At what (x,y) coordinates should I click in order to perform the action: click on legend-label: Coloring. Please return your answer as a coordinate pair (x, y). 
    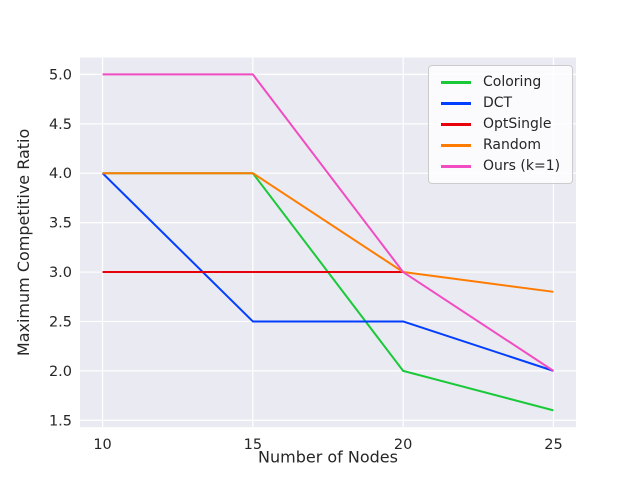
    Looking at the image, I should click on (512, 82).